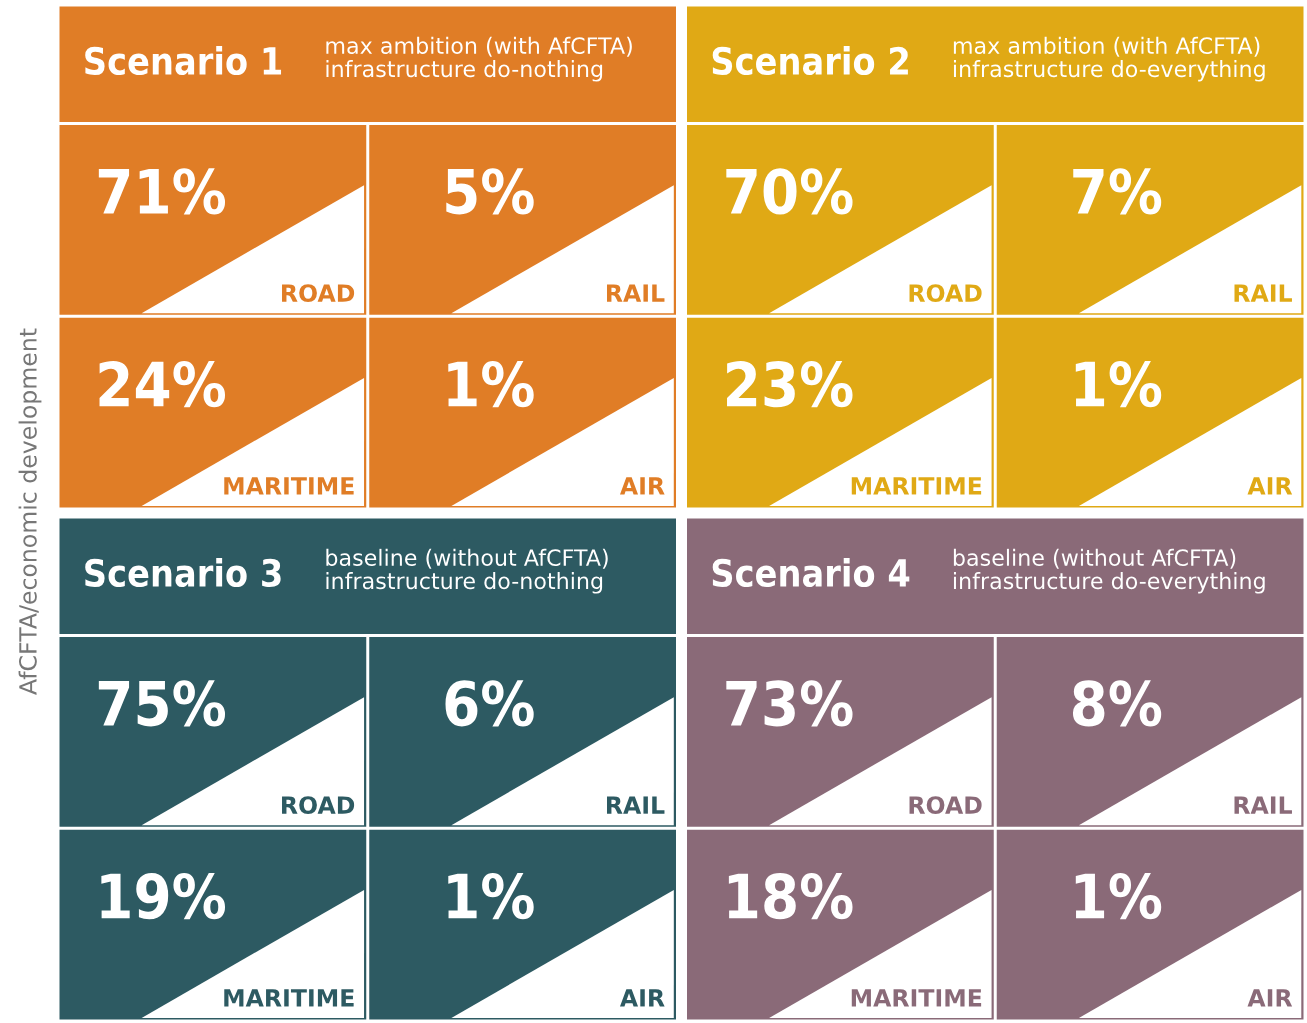 Image resolution: width=1307 pixels, height=1023 pixels. I want to click on data-label: 8%, so click(1117, 703).